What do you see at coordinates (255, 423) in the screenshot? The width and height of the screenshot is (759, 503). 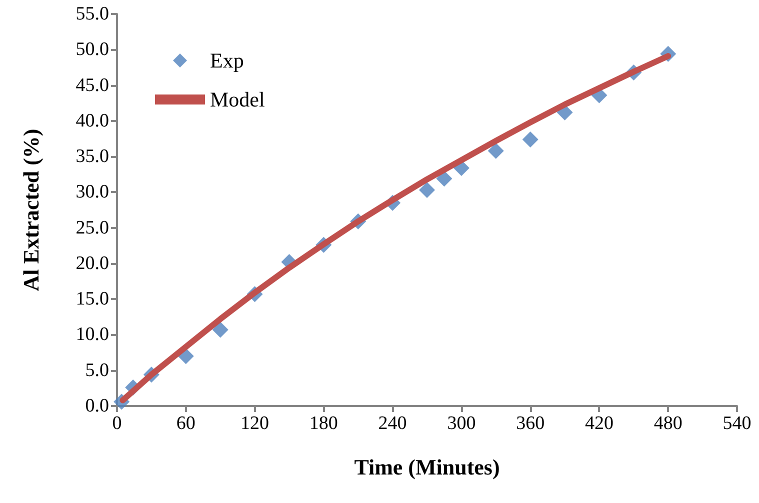 I see `x-tick-label: 120` at bounding box center [255, 423].